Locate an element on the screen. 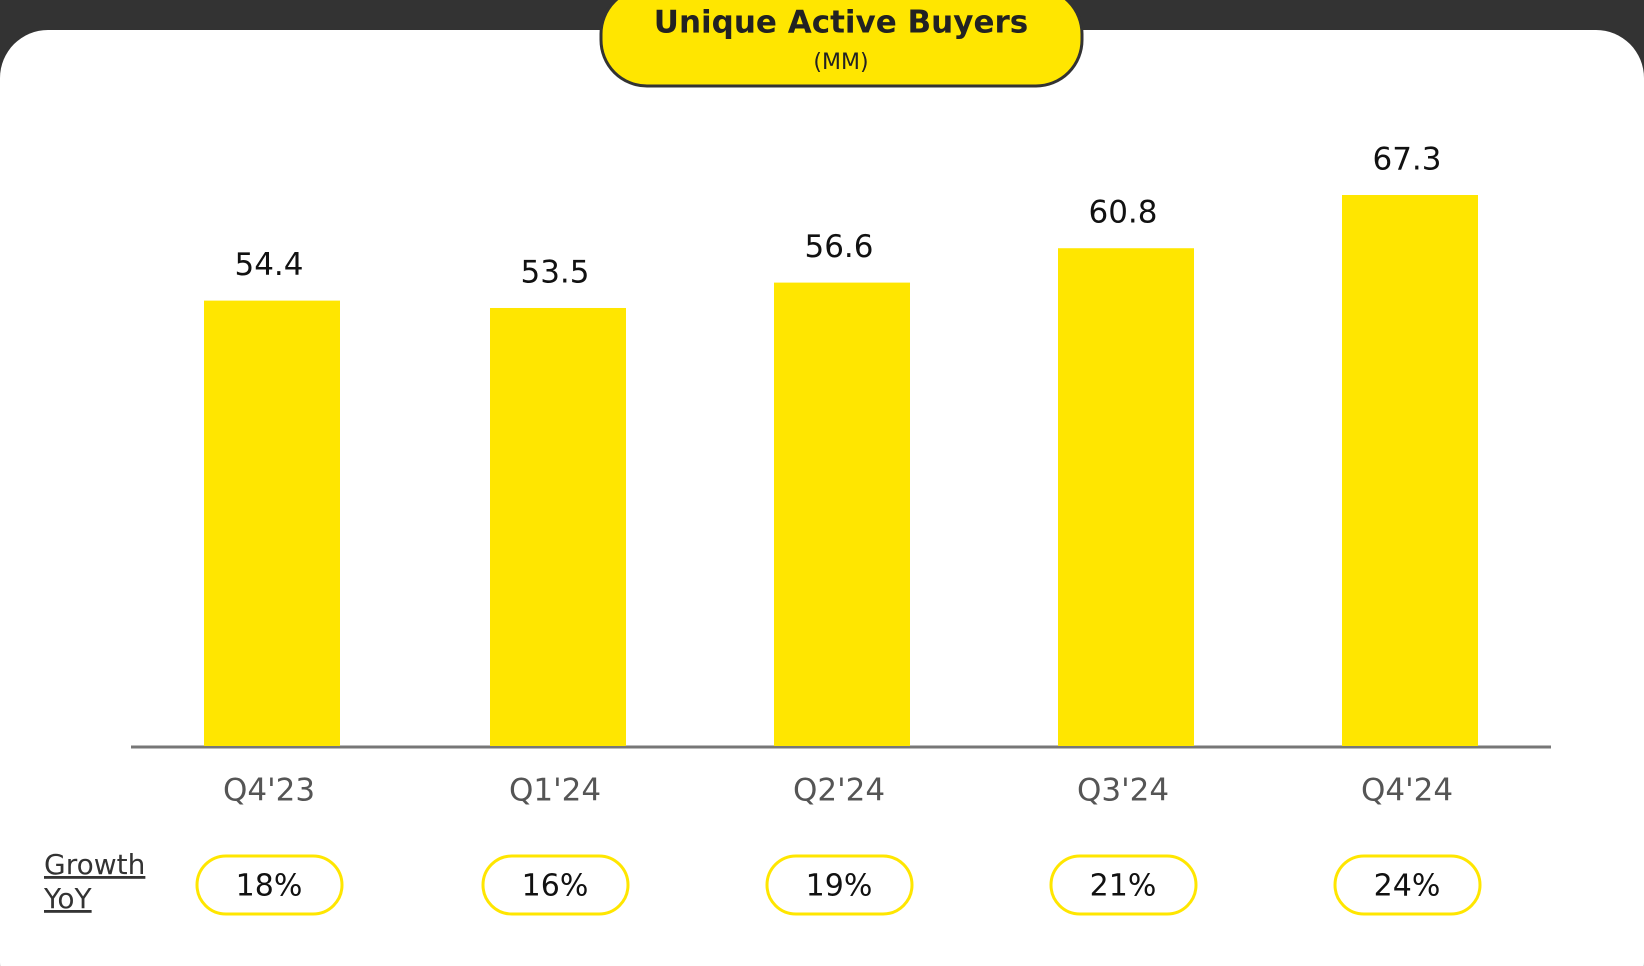  value-label: 67.3 is located at coordinates (1406, 160).